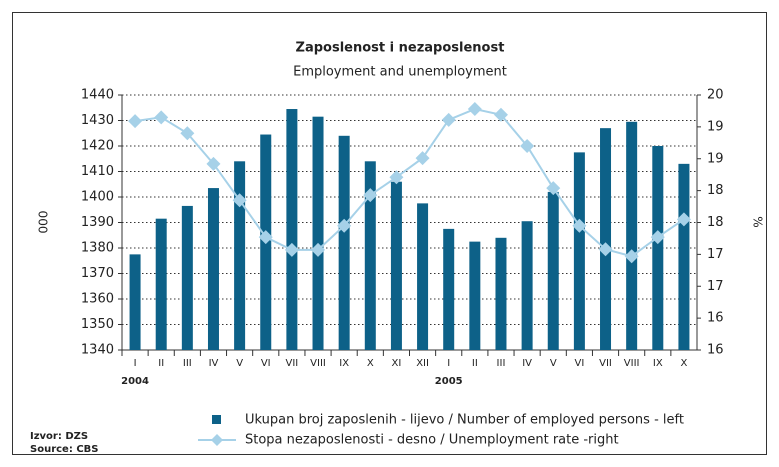 The width and height of the screenshot is (779, 467). I want to click on y-tick-label: 1380, so click(97, 248).